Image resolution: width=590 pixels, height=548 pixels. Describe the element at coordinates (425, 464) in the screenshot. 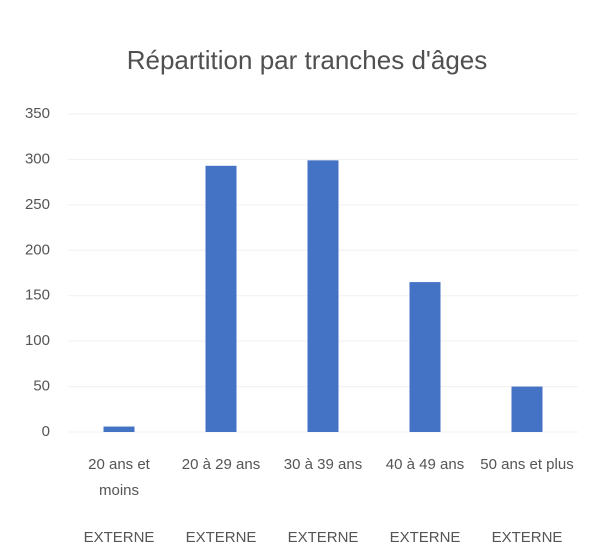

I see `x-tick-label: 40 à 49 ans` at that location.